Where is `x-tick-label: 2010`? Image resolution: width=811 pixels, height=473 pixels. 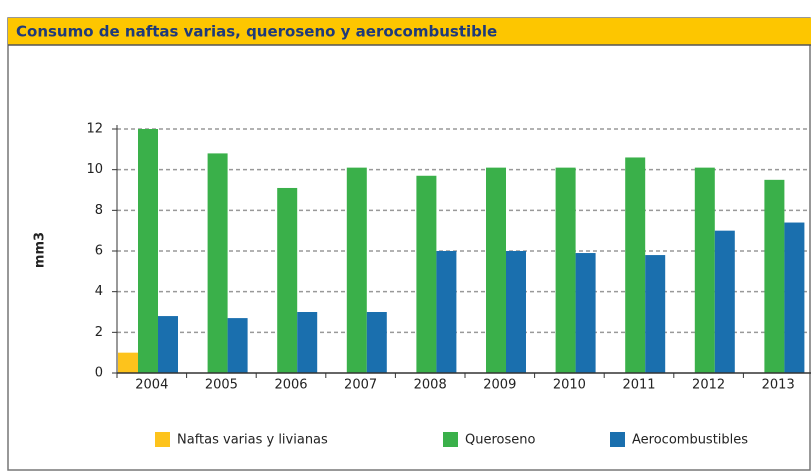 x-tick-label: 2010 is located at coordinates (569, 385).